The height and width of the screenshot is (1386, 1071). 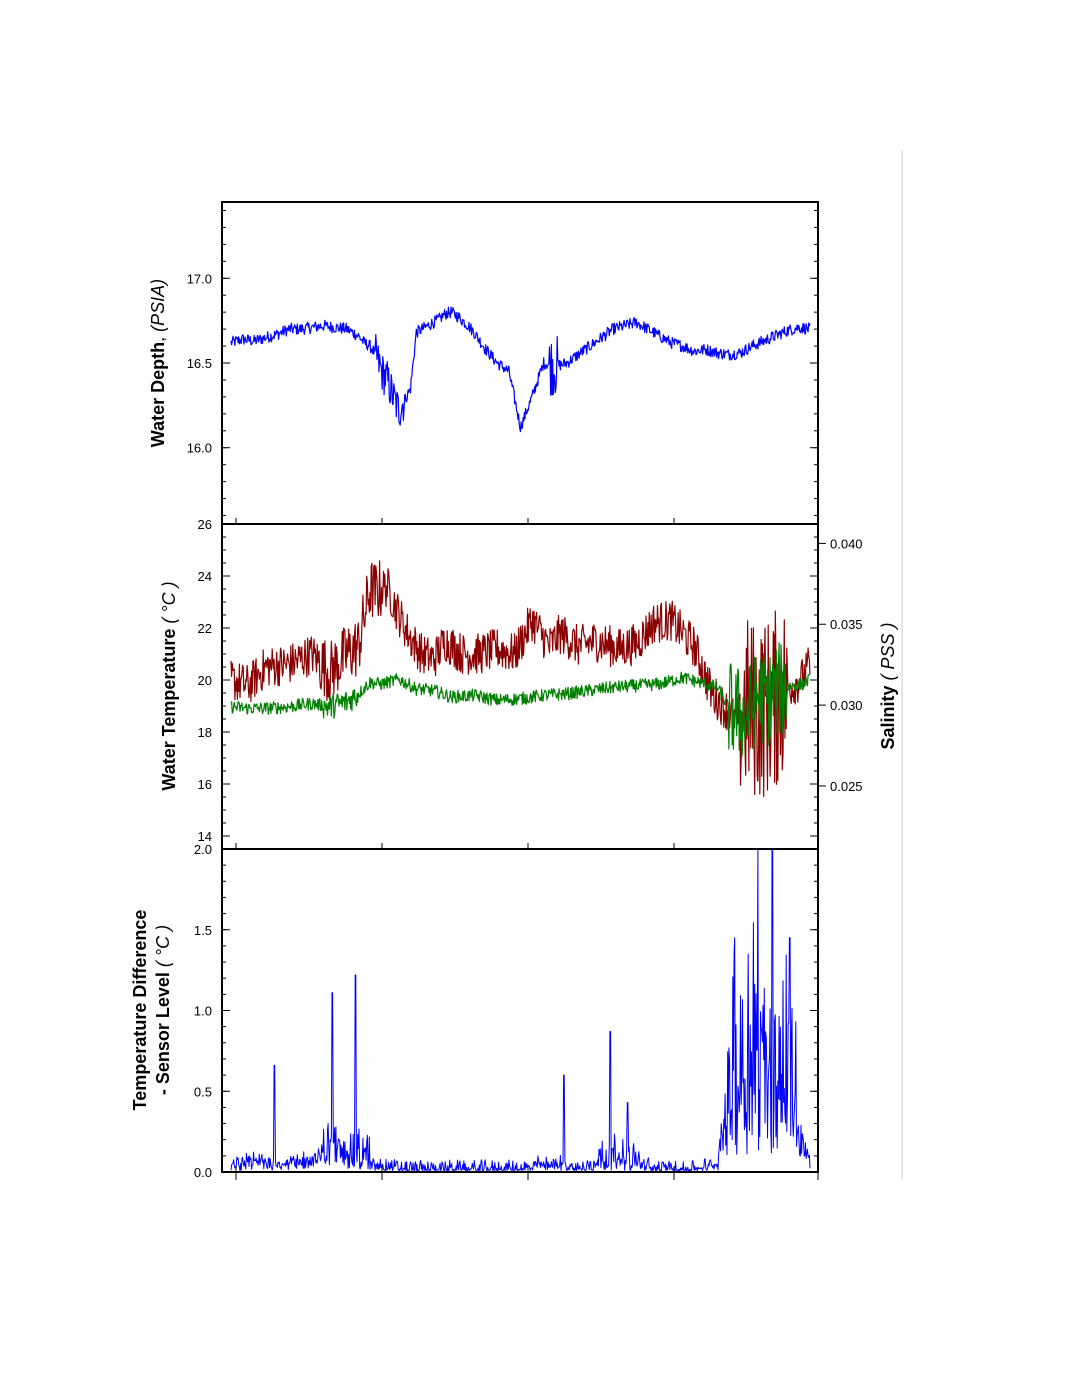 I want to click on y-tick-label: 26, so click(x=205, y=524).